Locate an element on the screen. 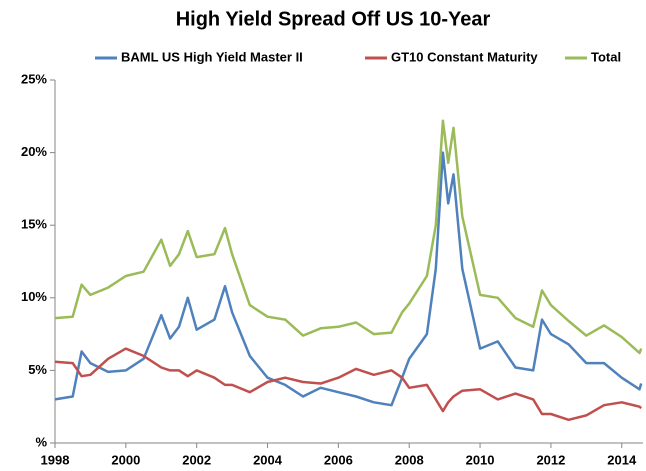 Image resolution: width=646 pixels, height=471 pixels. x-tick-label: 2014 is located at coordinates (622, 459).